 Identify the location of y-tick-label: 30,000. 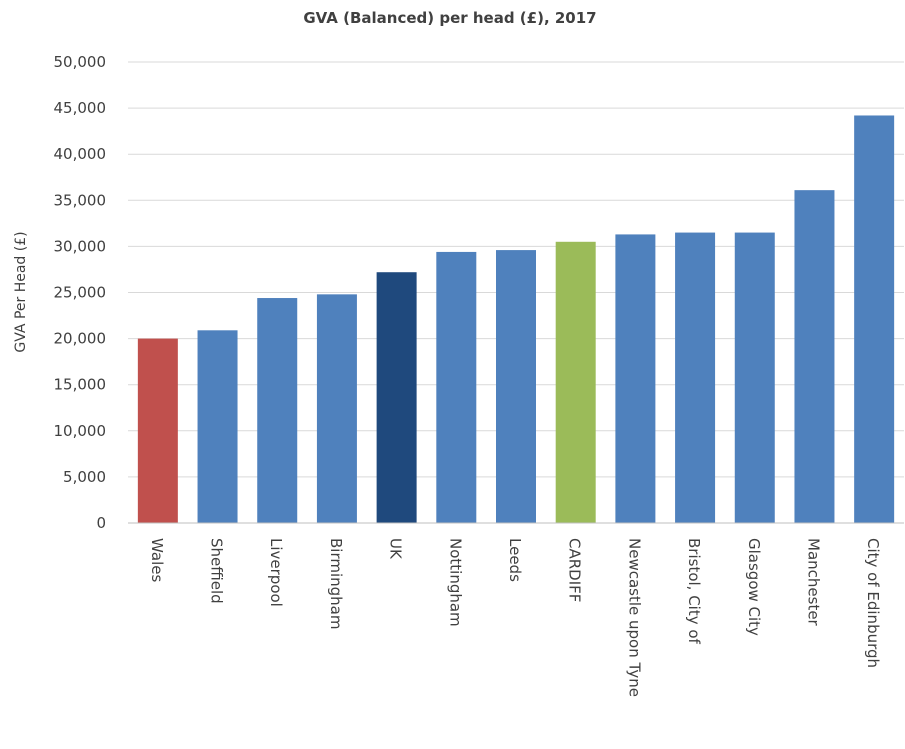
(80, 246).